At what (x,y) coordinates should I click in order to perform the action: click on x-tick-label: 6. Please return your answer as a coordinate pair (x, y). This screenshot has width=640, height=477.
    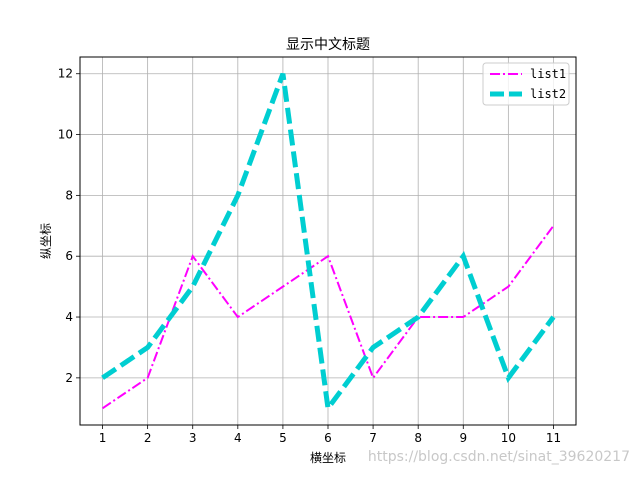
    Looking at the image, I should click on (328, 438).